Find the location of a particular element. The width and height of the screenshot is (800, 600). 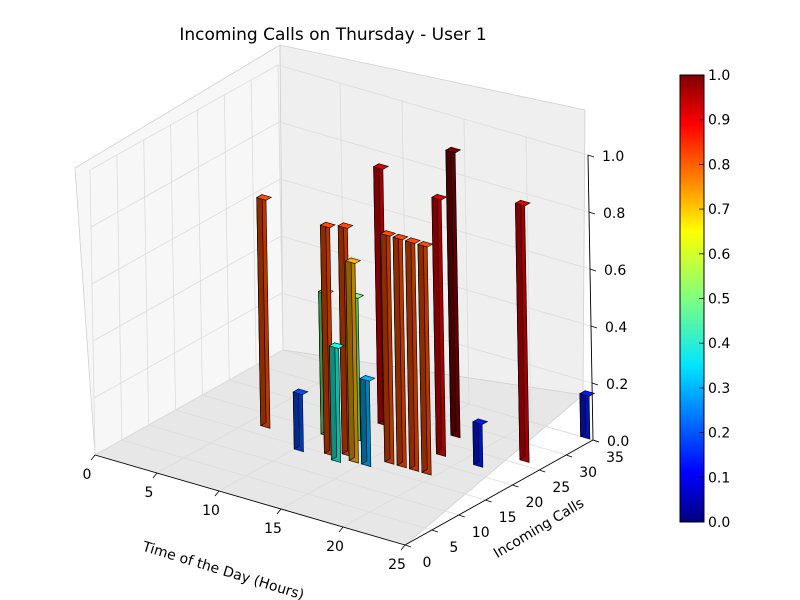

colorbar-tick-label: 0.3 is located at coordinates (719, 389).